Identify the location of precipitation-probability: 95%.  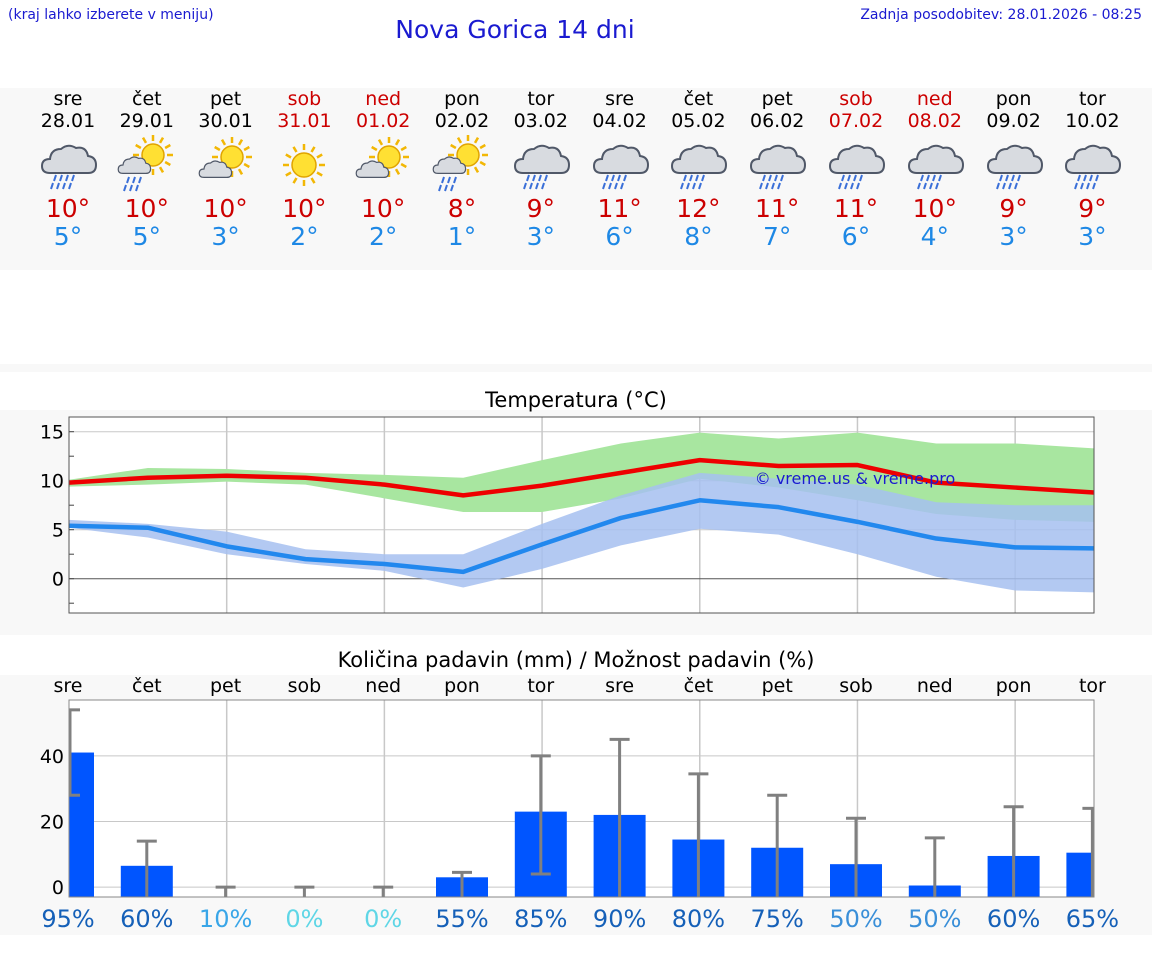
(67, 919).